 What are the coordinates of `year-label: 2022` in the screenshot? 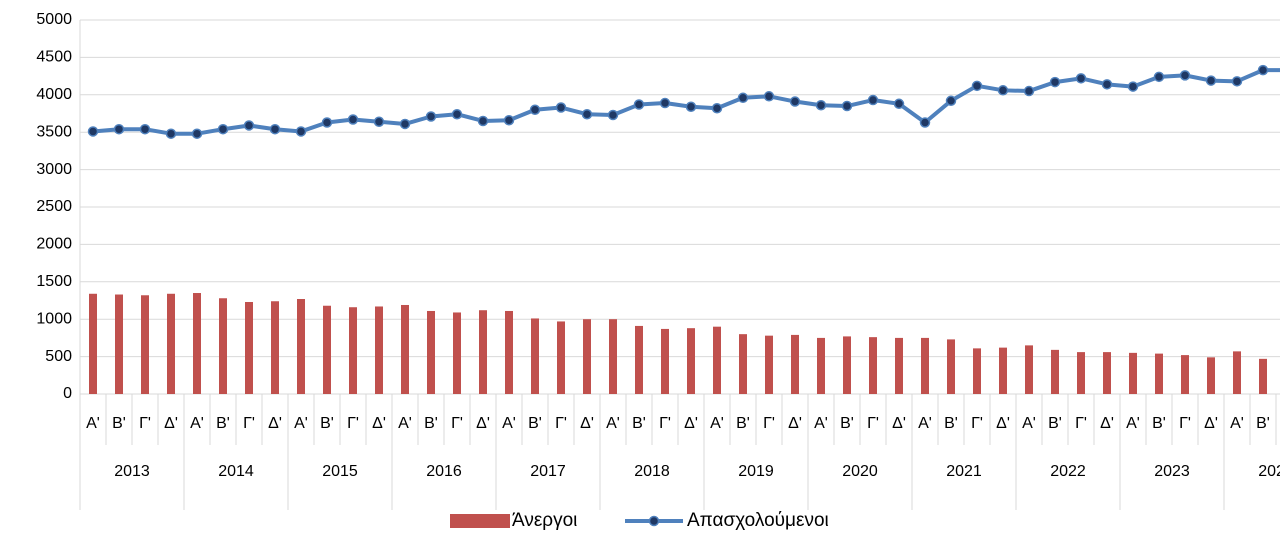 It's located at (1068, 471).